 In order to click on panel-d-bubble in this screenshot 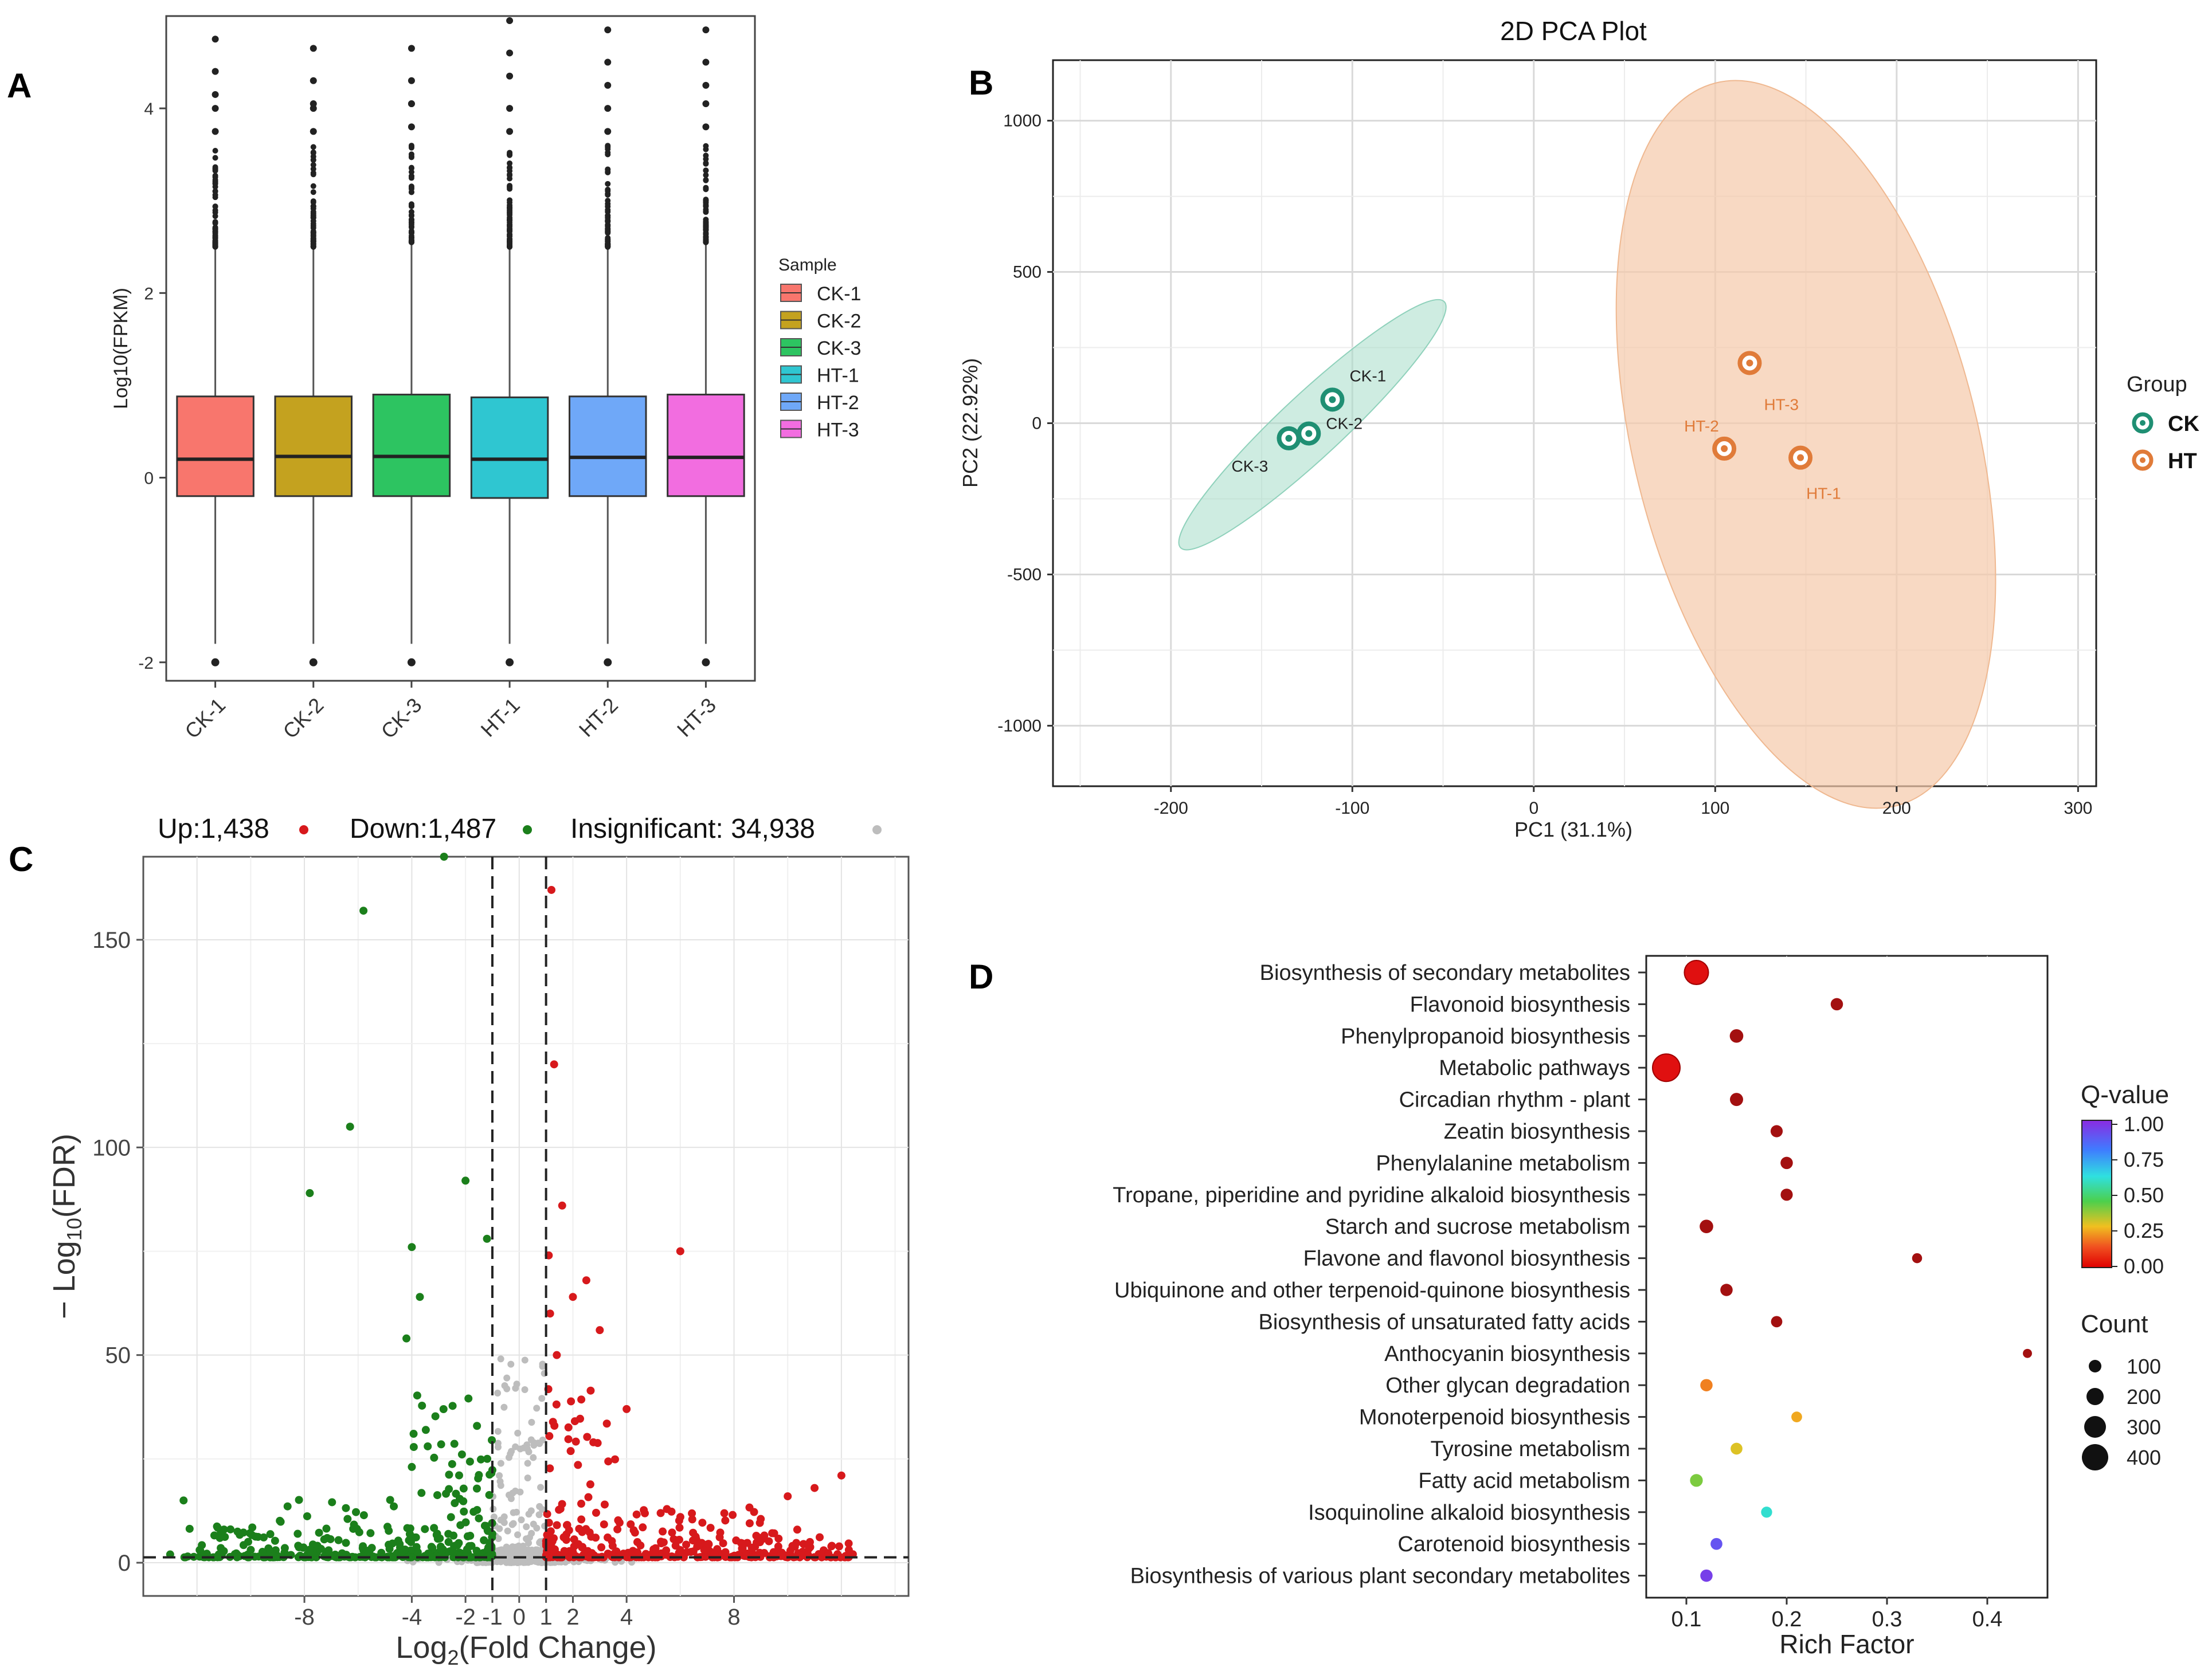, I will do `click(1706, 1575)`.